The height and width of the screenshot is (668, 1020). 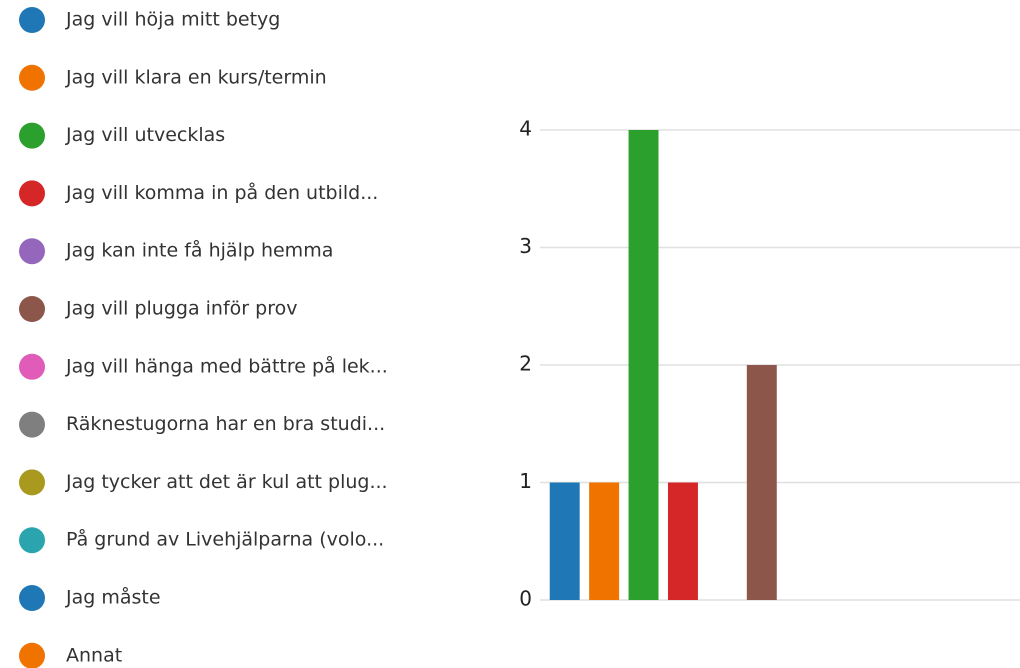 I want to click on y-tick-label: 4, so click(x=525, y=129).